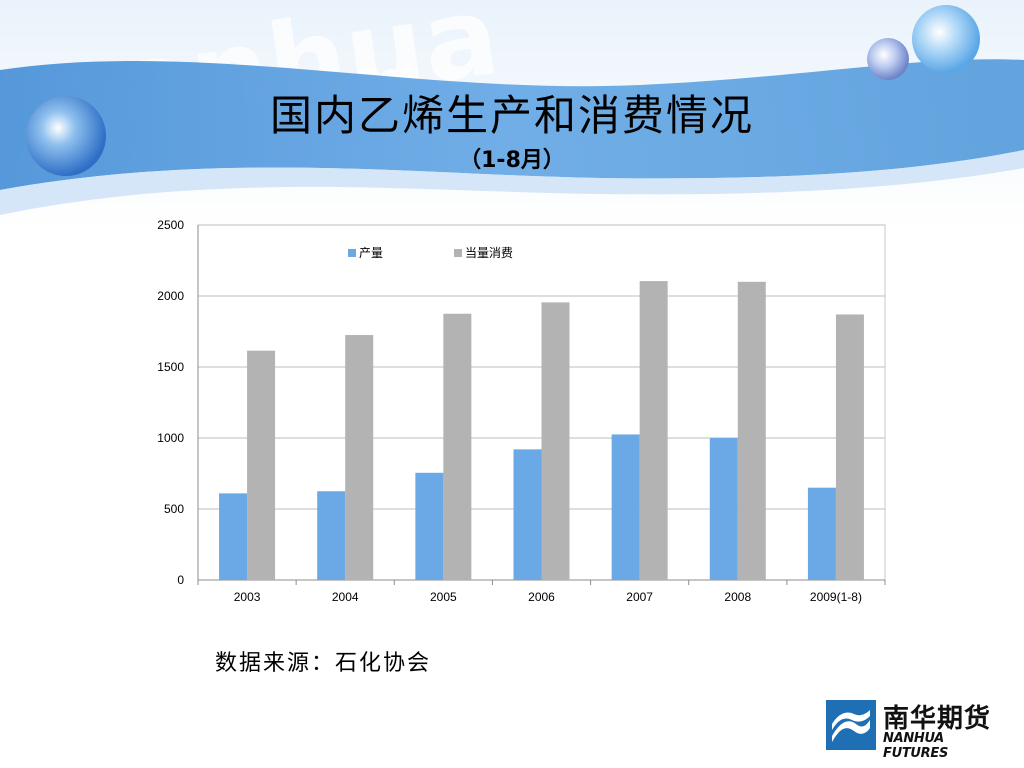  Describe the element at coordinates (170, 296) in the screenshot. I see `y-tick-label: 2000` at that location.